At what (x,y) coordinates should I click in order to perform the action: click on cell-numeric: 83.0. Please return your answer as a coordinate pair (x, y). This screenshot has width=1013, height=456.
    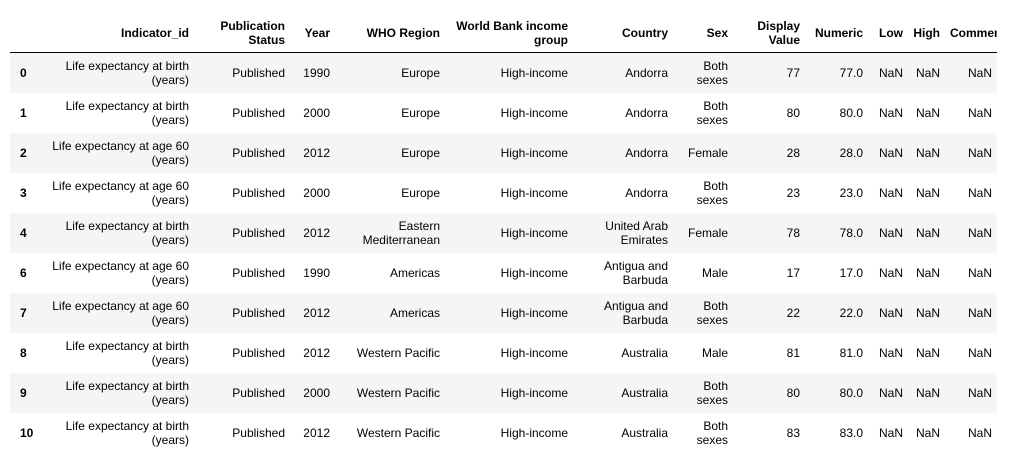
    Looking at the image, I should click on (851, 432).